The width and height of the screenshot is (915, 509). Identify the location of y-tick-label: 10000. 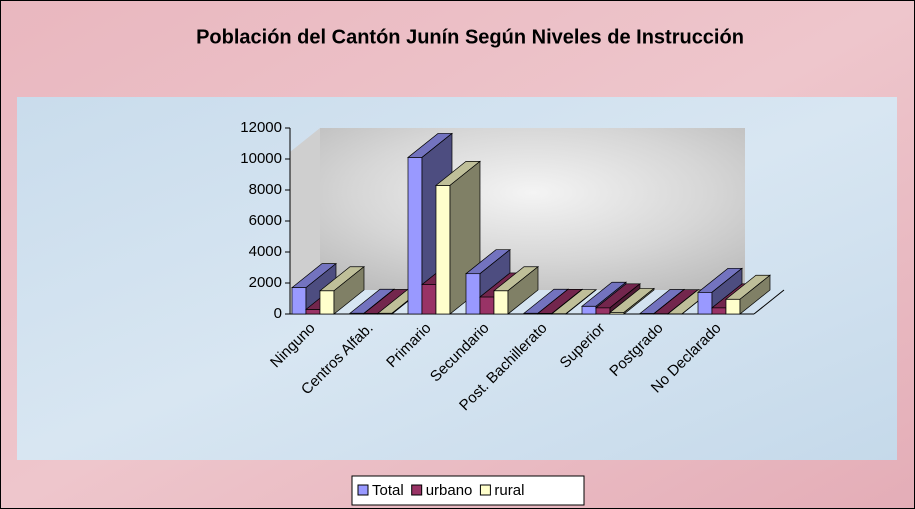
(261, 158).